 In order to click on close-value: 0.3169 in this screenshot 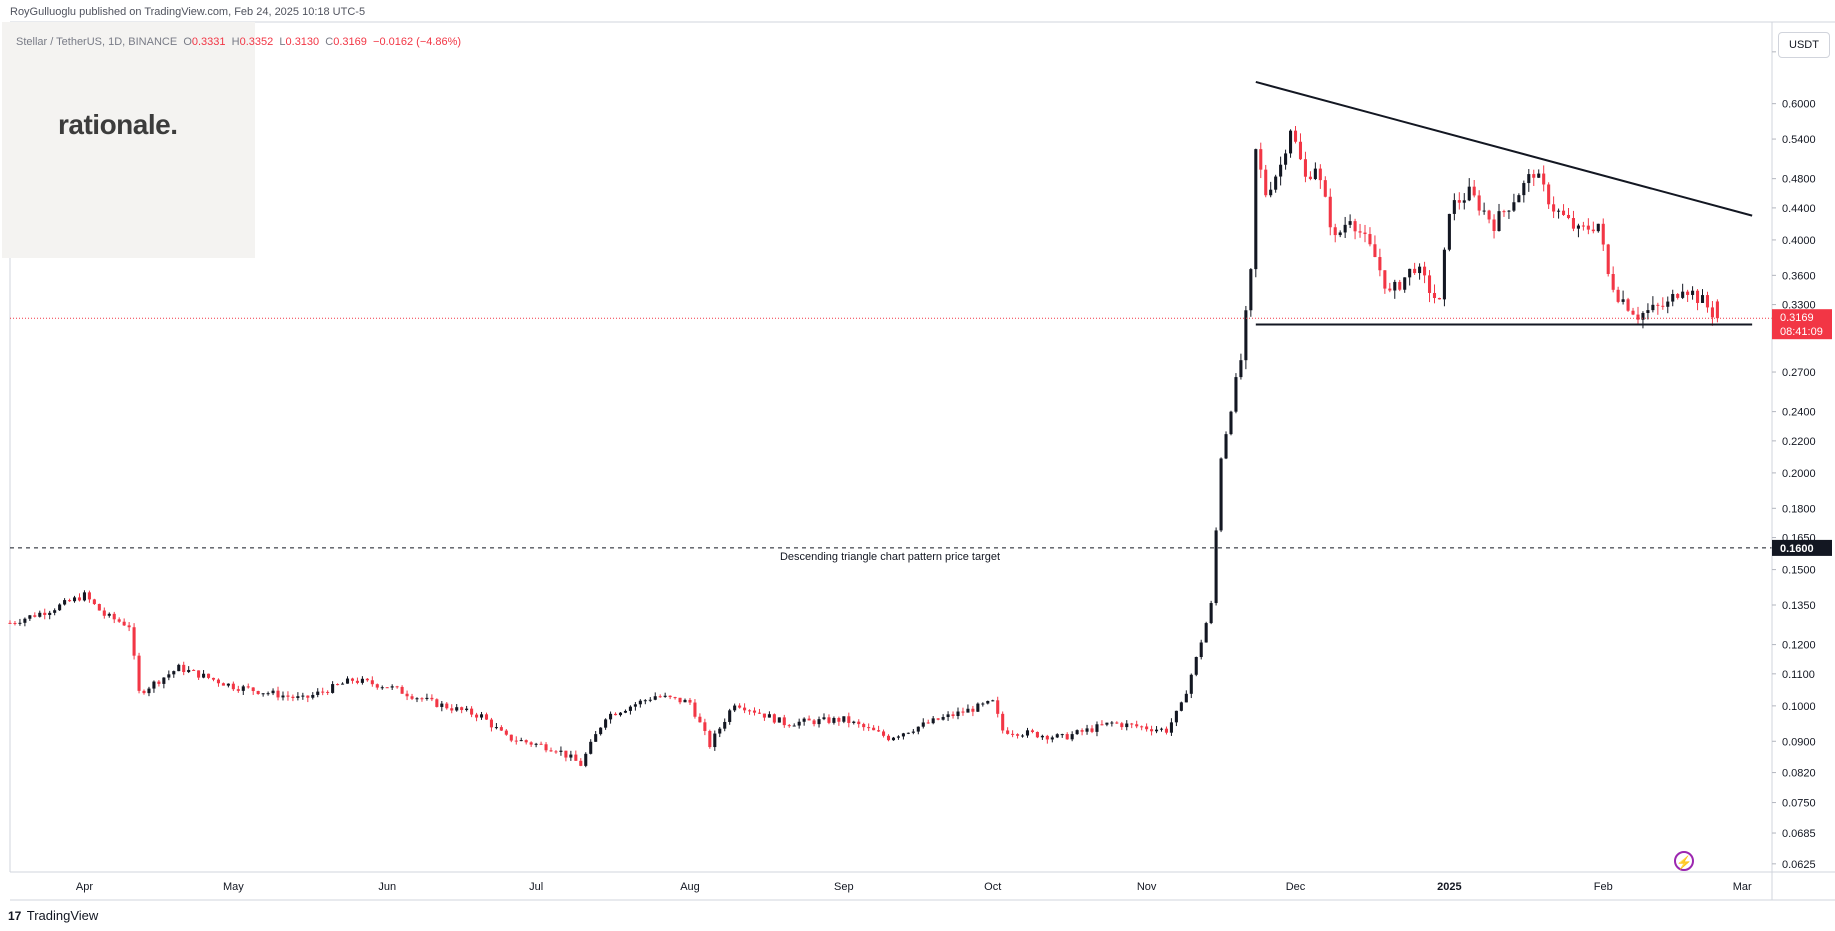, I will do `click(350, 42)`.